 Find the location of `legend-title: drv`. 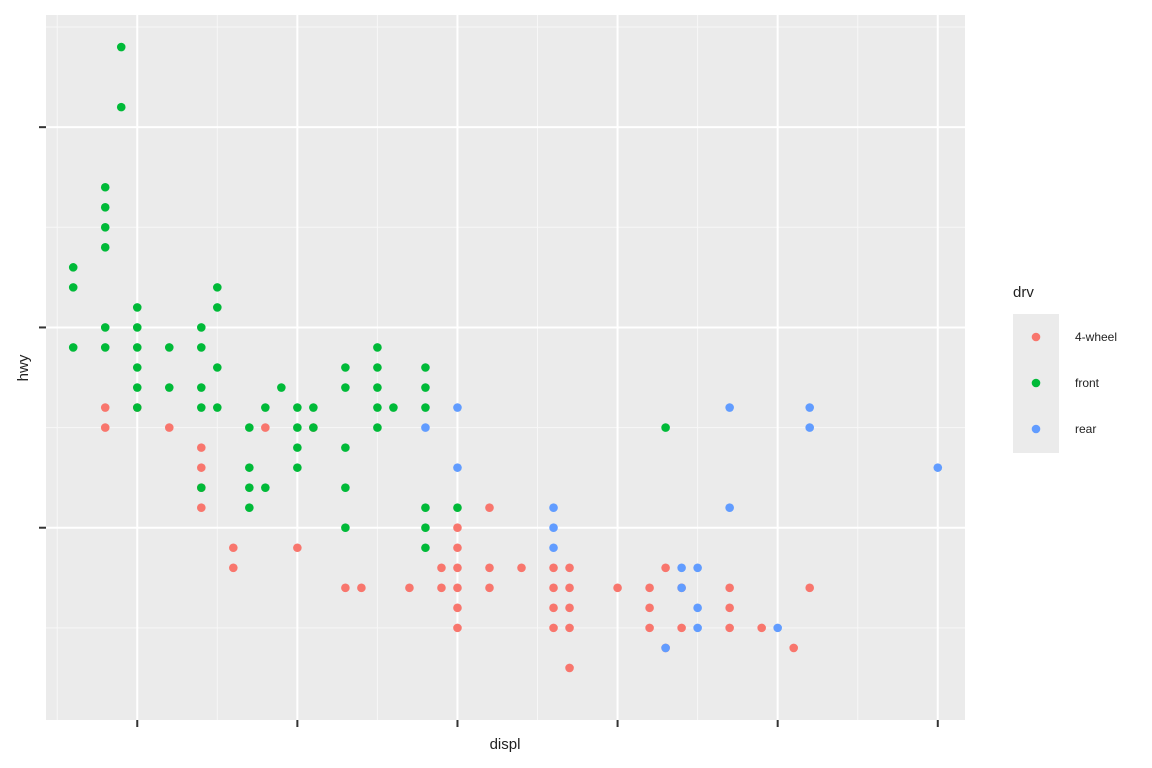

legend-title: drv is located at coordinates (1023, 292).